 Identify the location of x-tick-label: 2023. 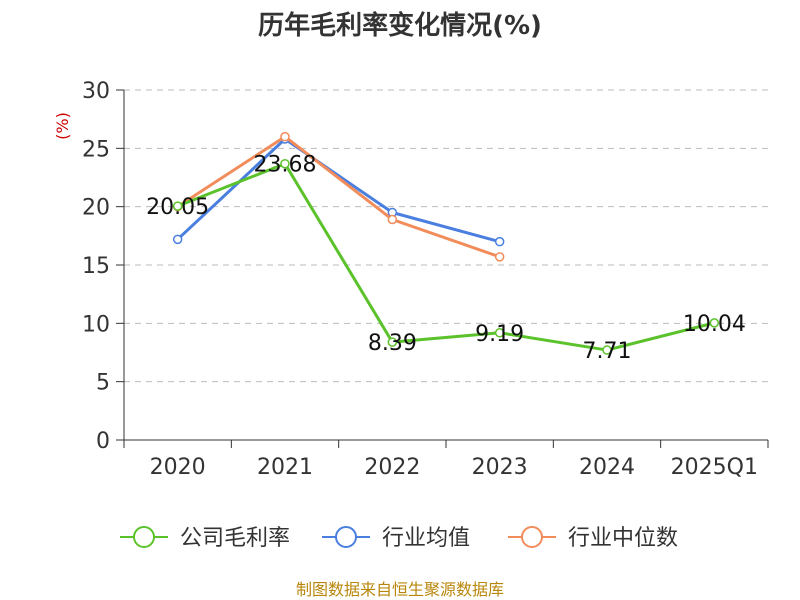
(500, 467).